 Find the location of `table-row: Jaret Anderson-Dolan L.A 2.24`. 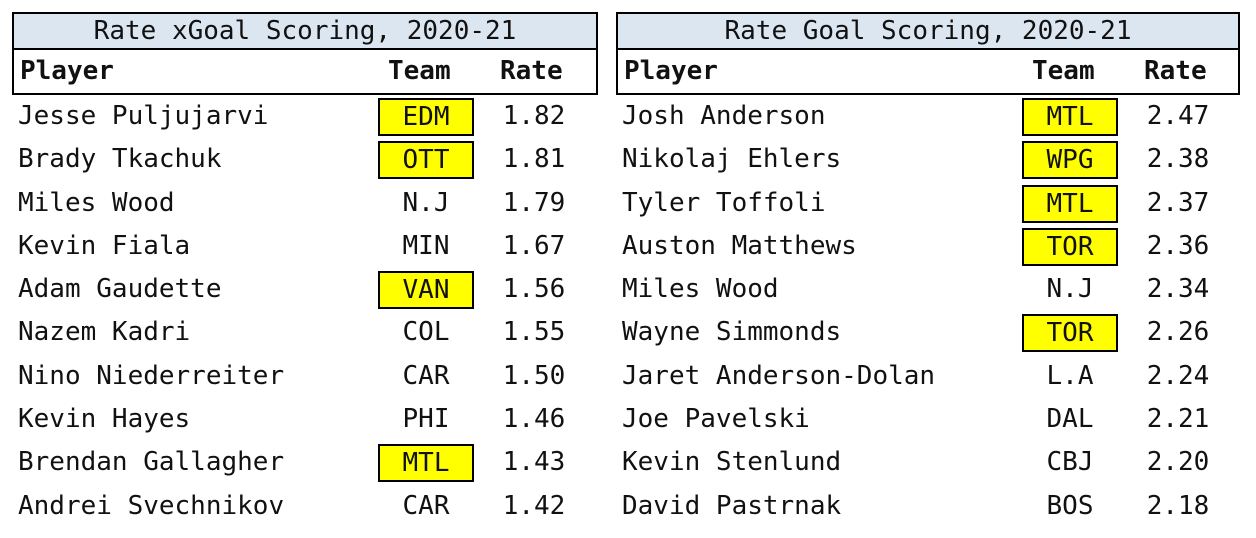

table-row: Jaret Anderson-Dolan L.A 2.24 is located at coordinates (928, 376).